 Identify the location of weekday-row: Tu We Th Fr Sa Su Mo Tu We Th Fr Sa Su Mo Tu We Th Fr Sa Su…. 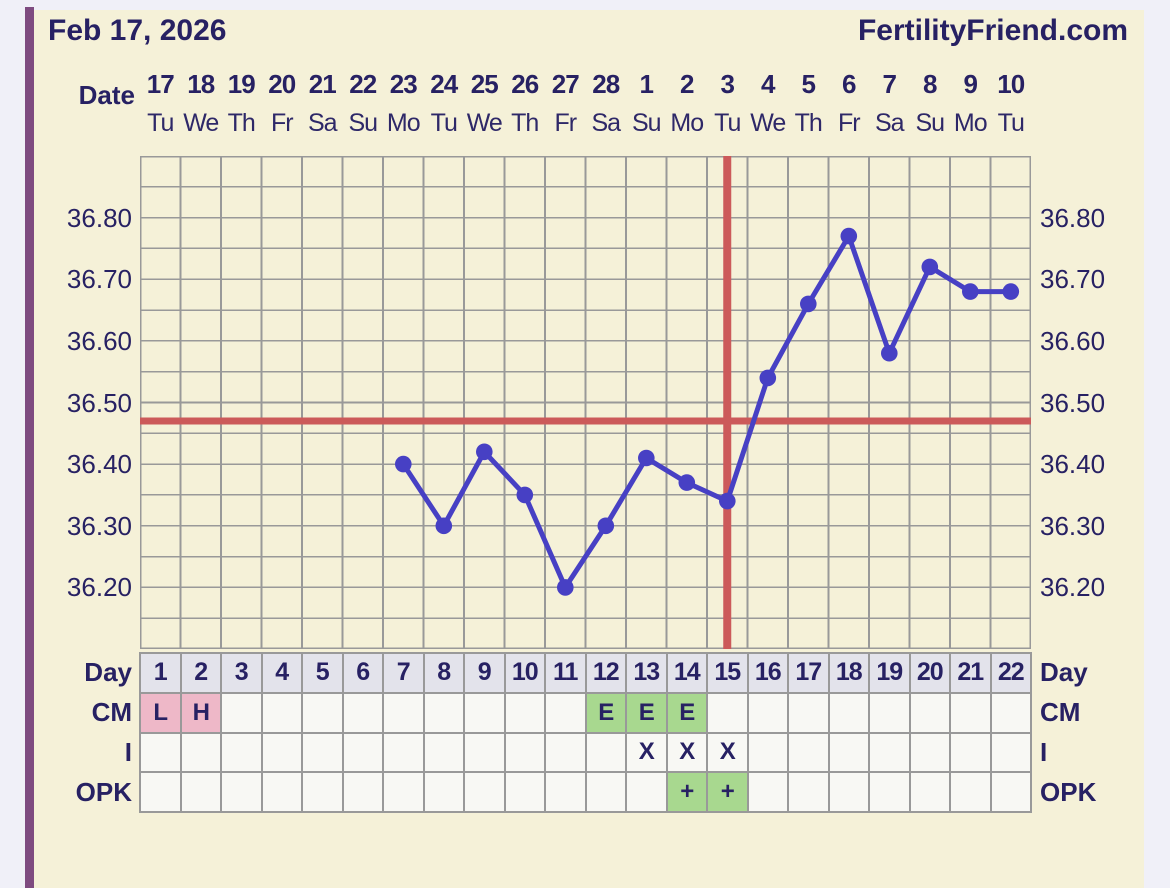
(585, 123).